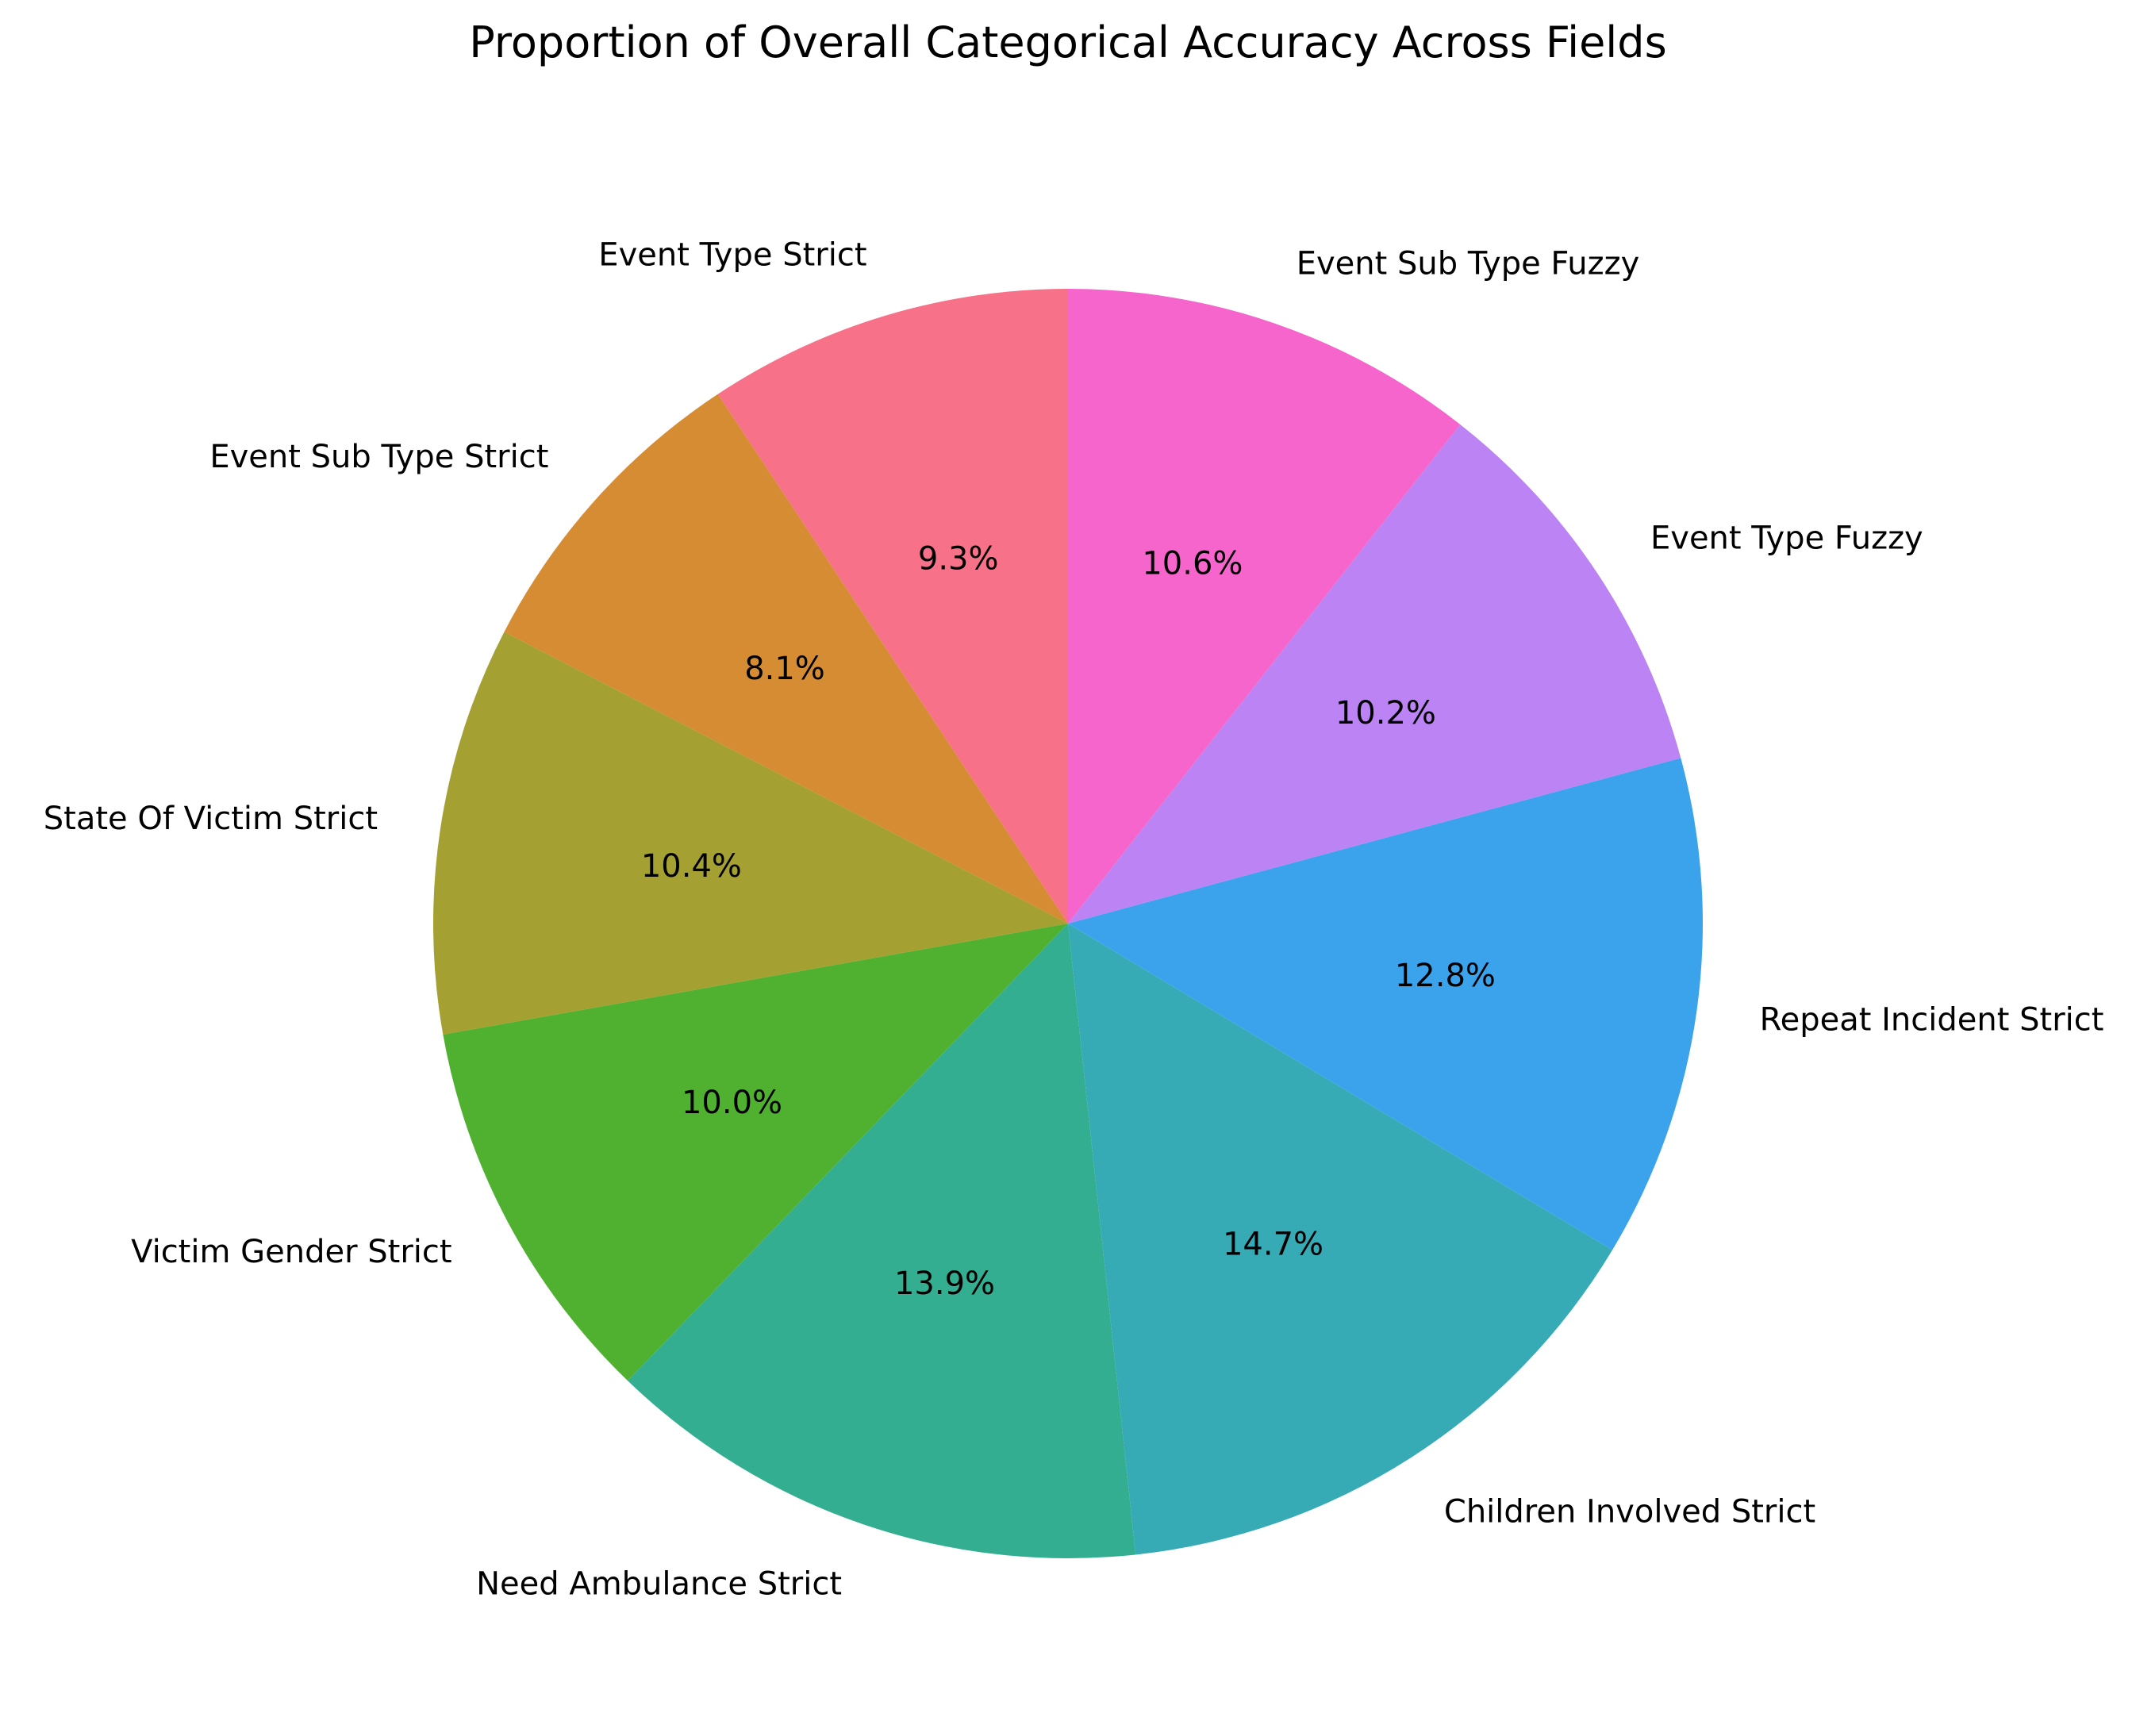  What do you see at coordinates (1192, 563) in the screenshot?
I see `pct-label-event-sub-type-fuzzy: 10.6%` at bounding box center [1192, 563].